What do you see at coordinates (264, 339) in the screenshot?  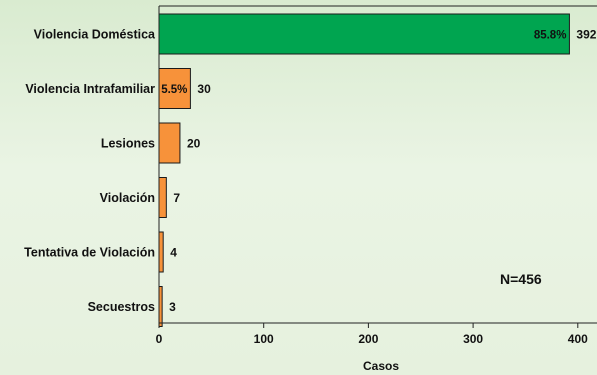 I see `x-tick-label: 100` at bounding box center [264, 339].